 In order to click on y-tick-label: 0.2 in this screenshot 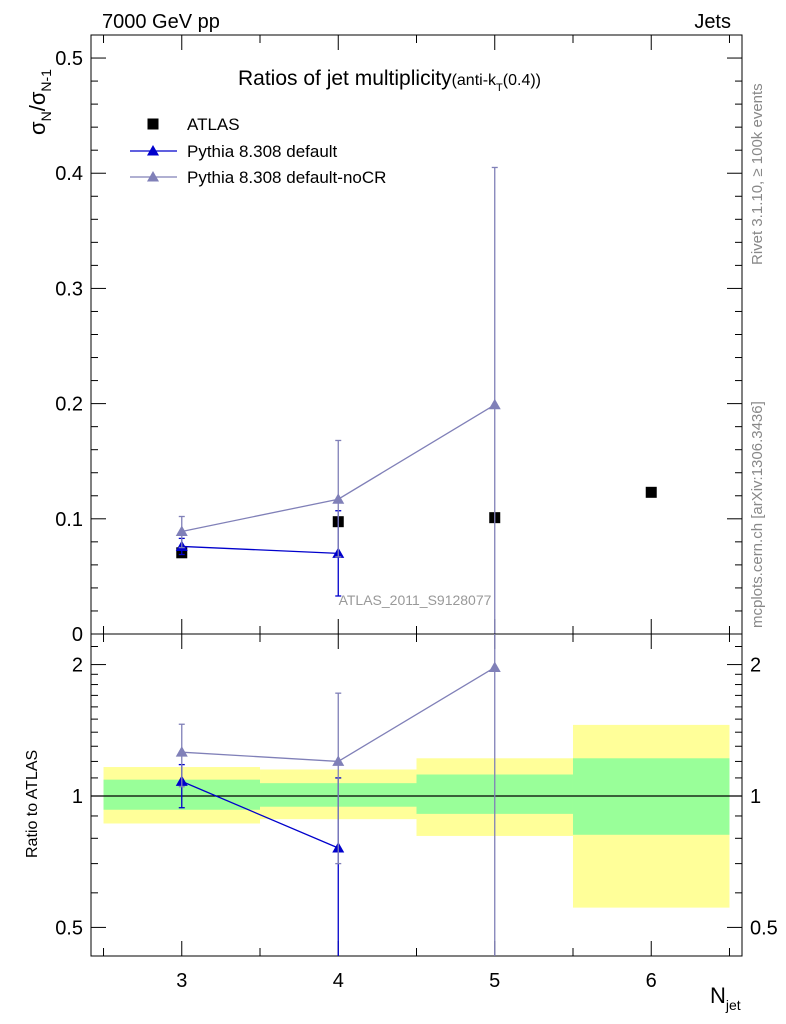, I will do `click(69, 405)`.